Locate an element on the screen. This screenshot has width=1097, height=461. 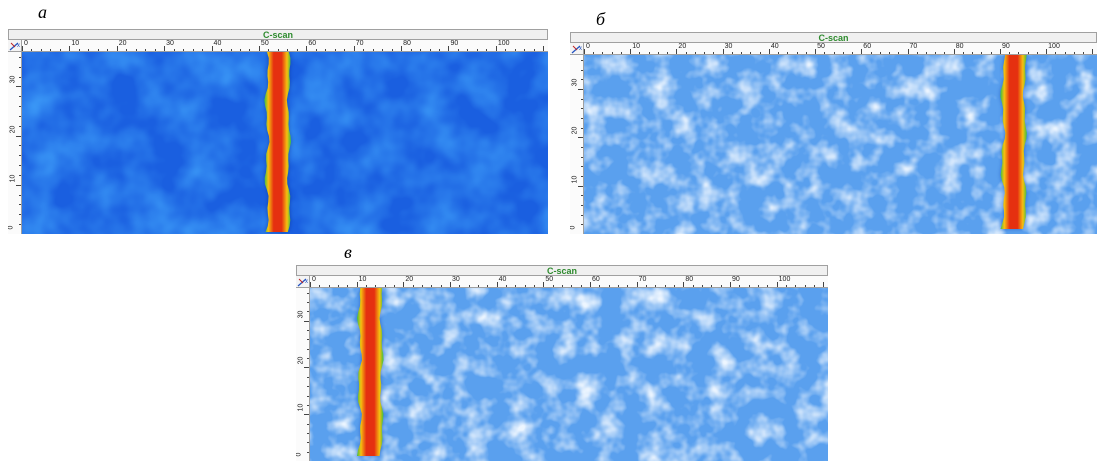
defect-indication is located at coordinates (1013, 142).